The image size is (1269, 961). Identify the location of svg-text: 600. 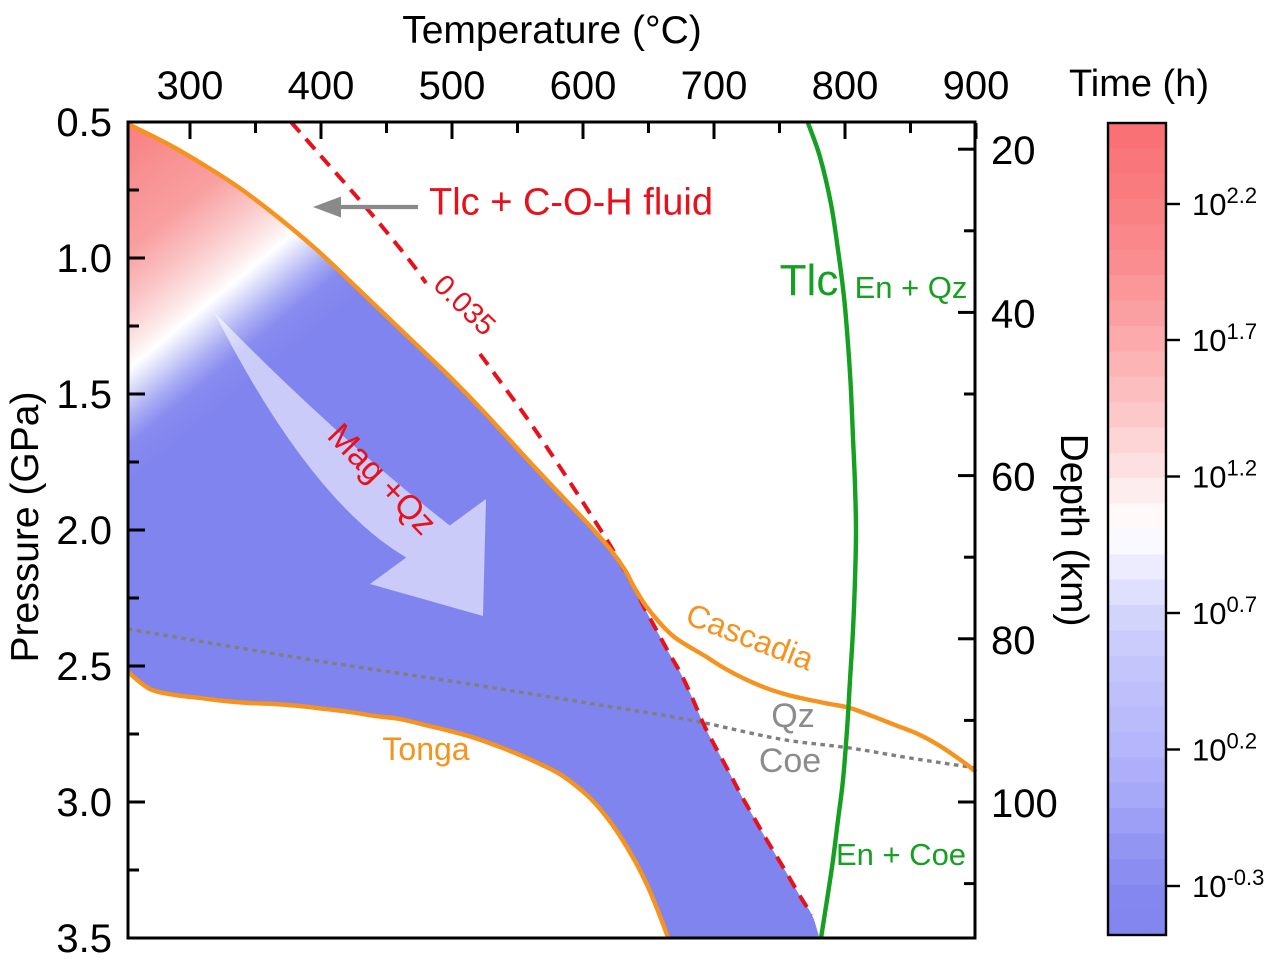
(583, 86).